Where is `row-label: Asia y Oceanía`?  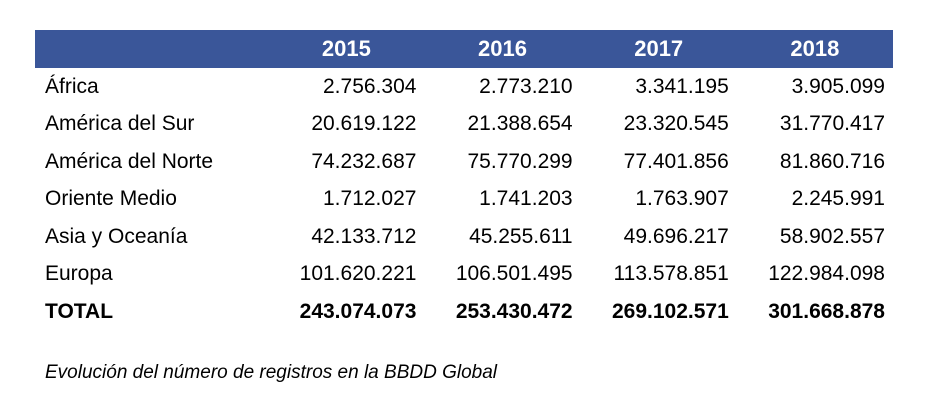
row-label: Asia y Oceanía is located at coordinates (116, 236).